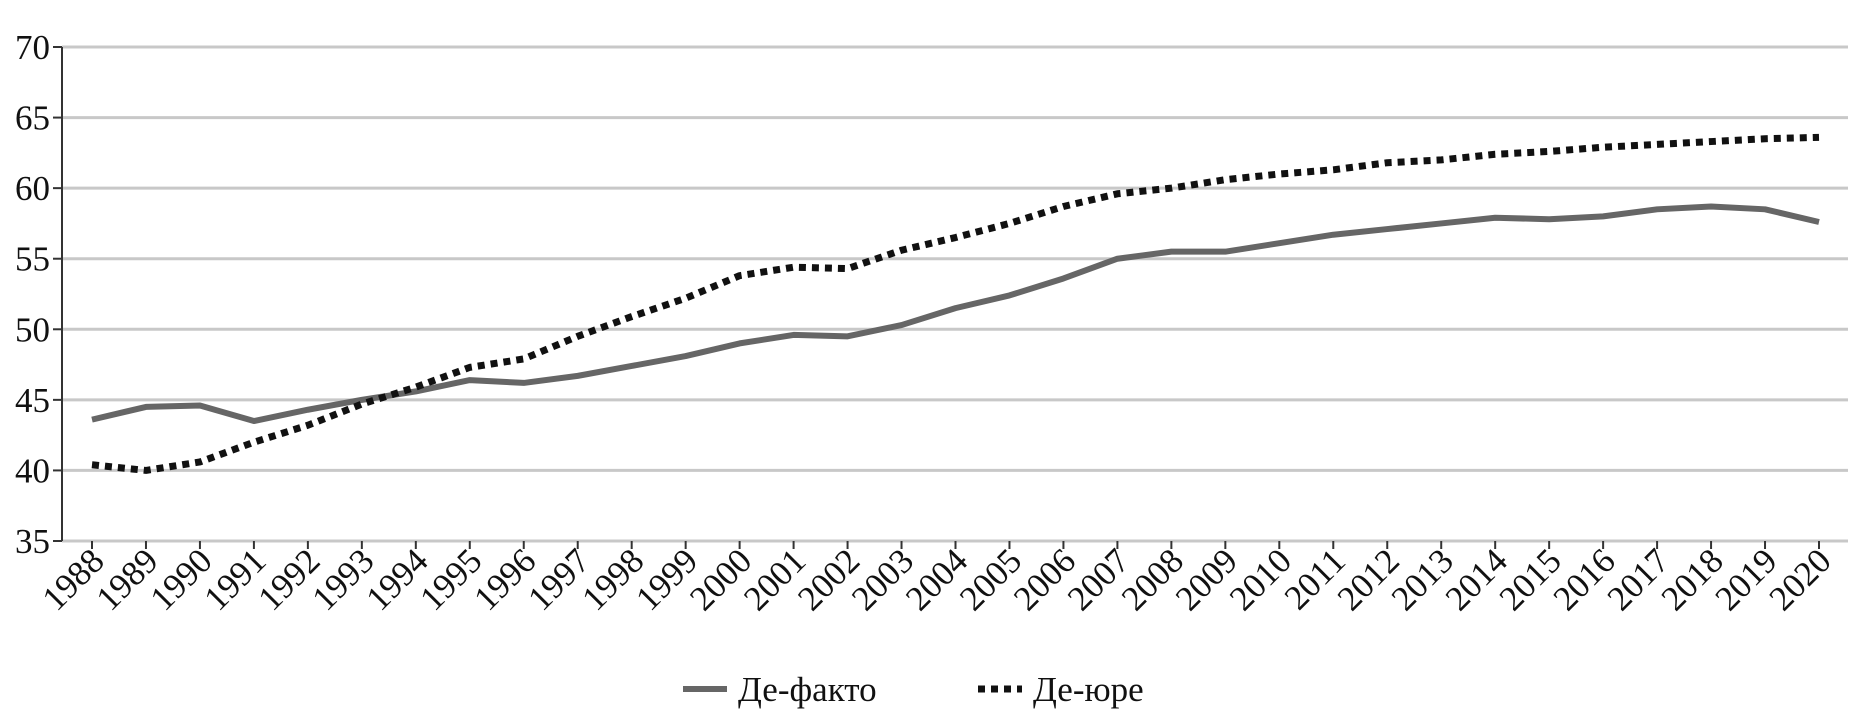 The width and height of the screenshot is (1851, 717). What do you see at coordinates (32, 118) in the screenshot?
I see `y-tick-label: 65` at bounding box center [32, 118].